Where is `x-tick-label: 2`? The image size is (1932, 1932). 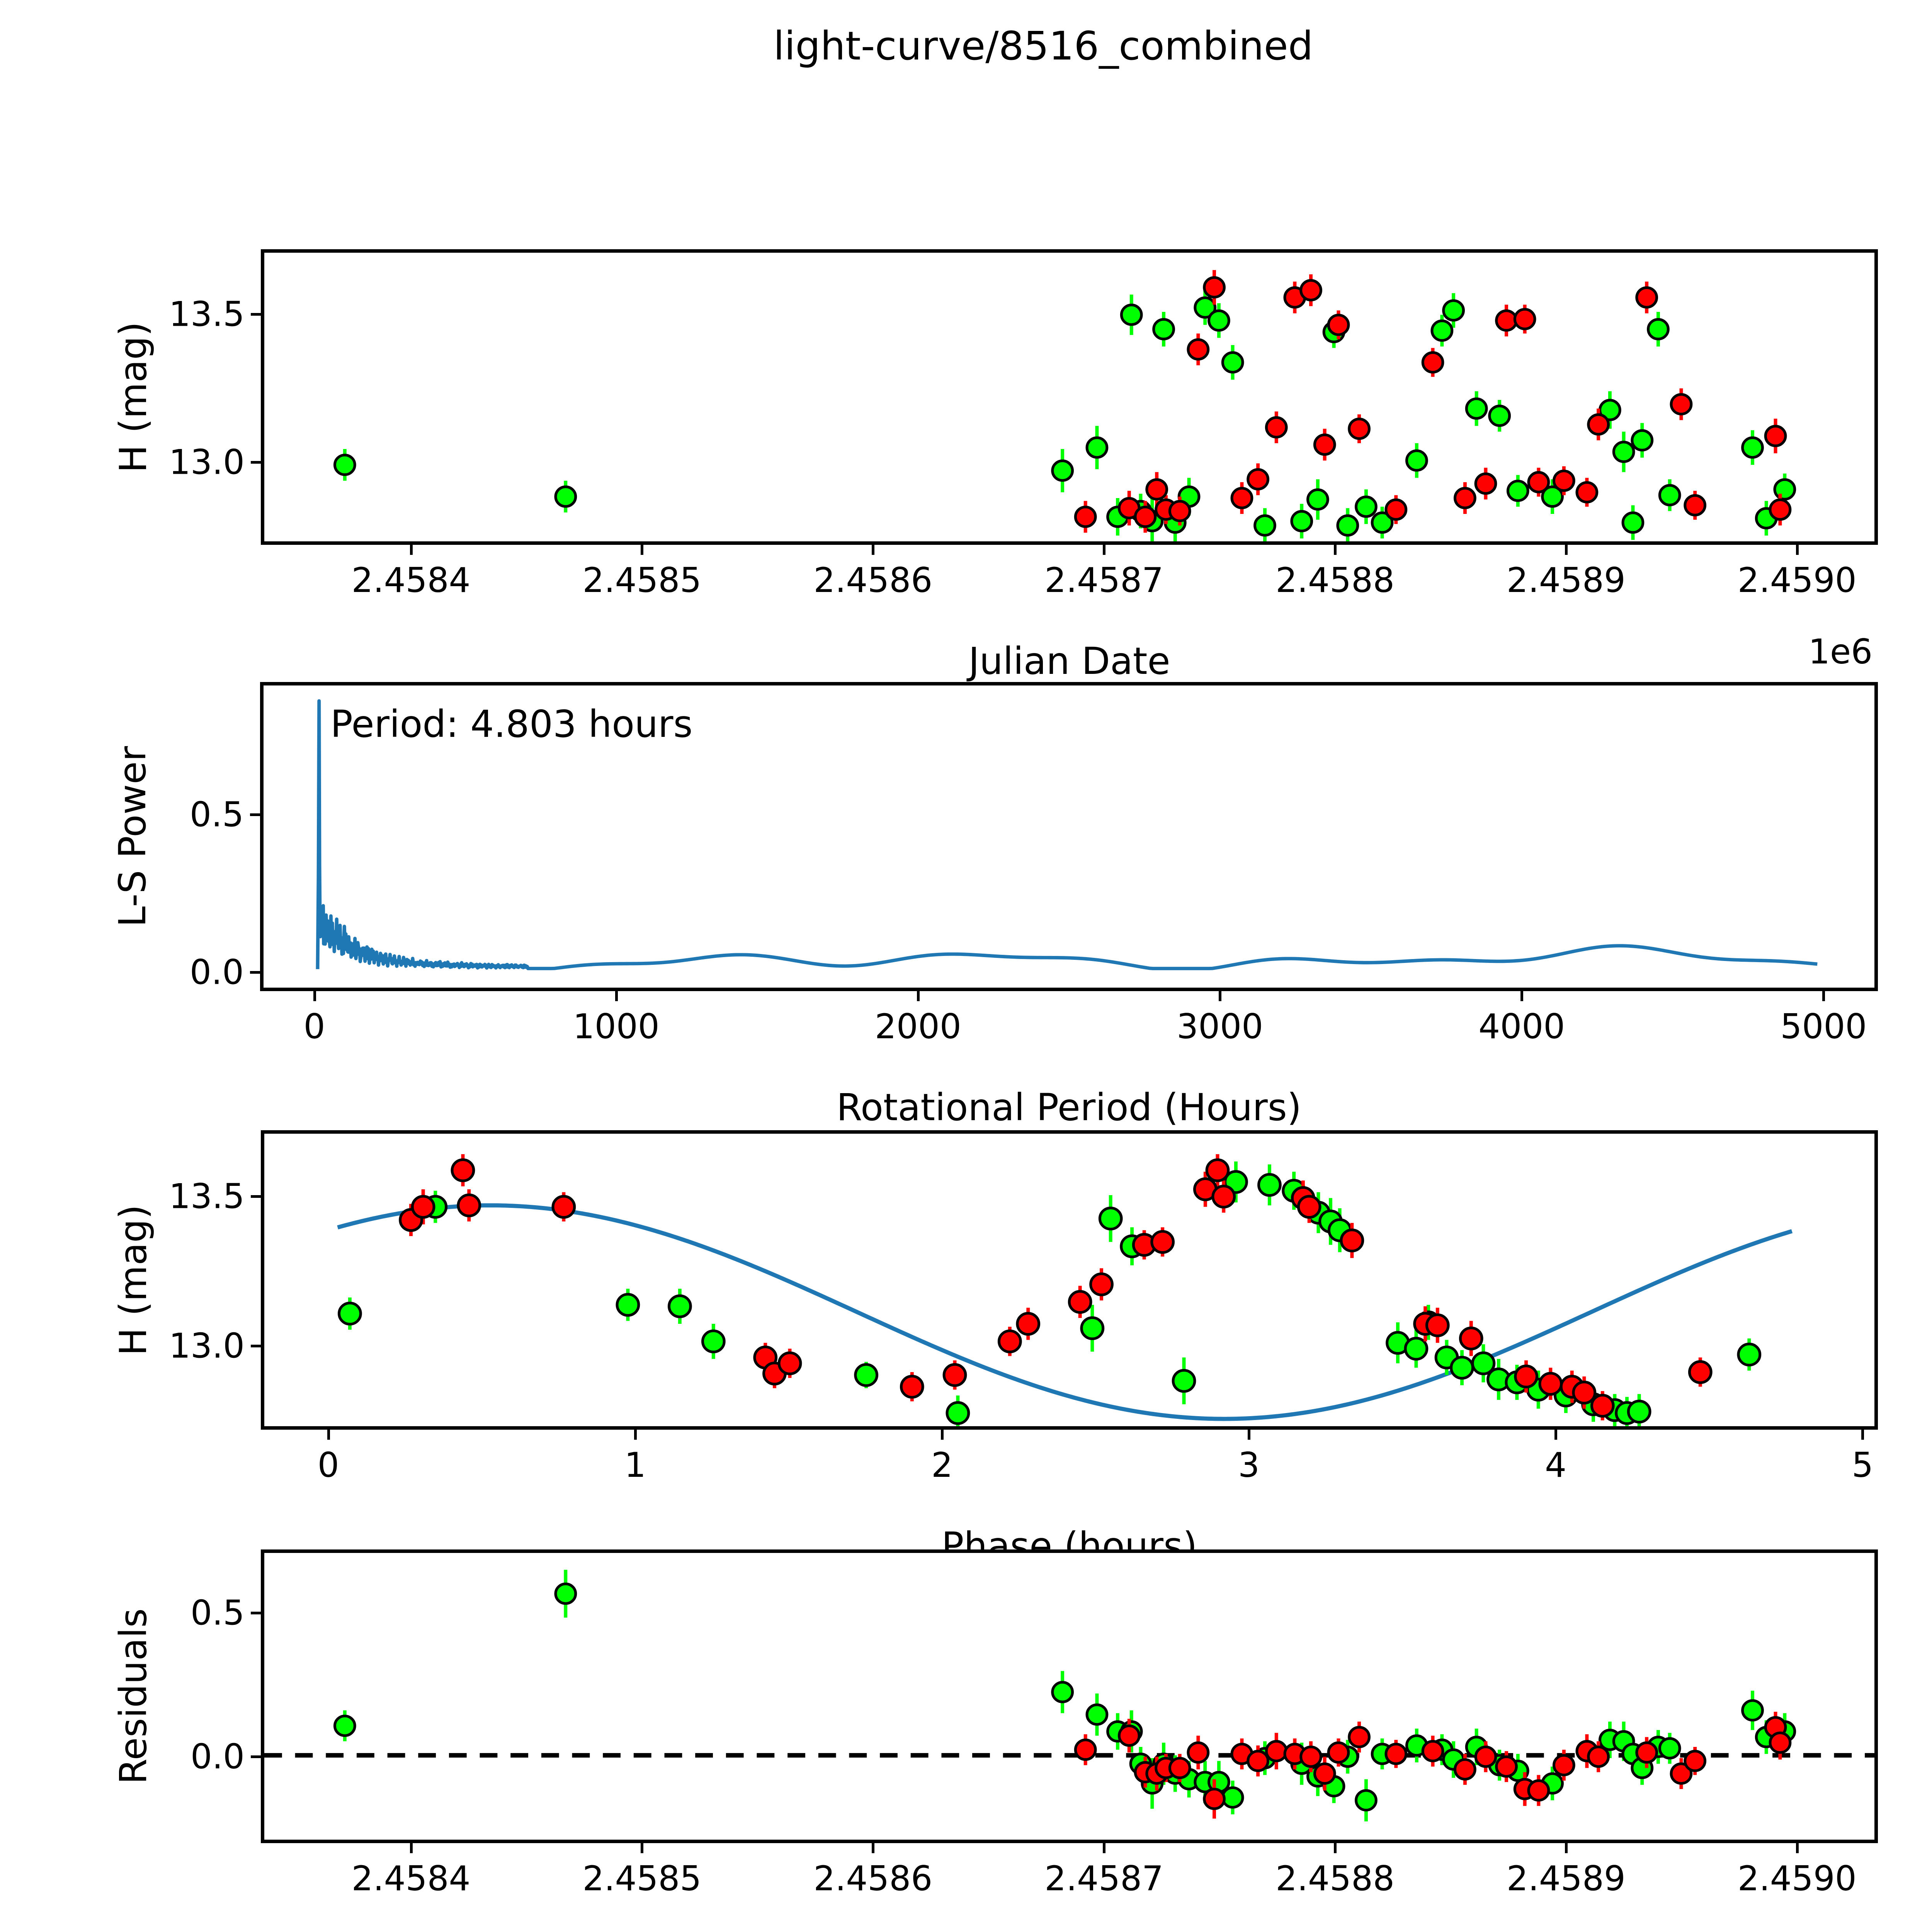 x-tick-label: 2 is located at coordinates (942, 1465).